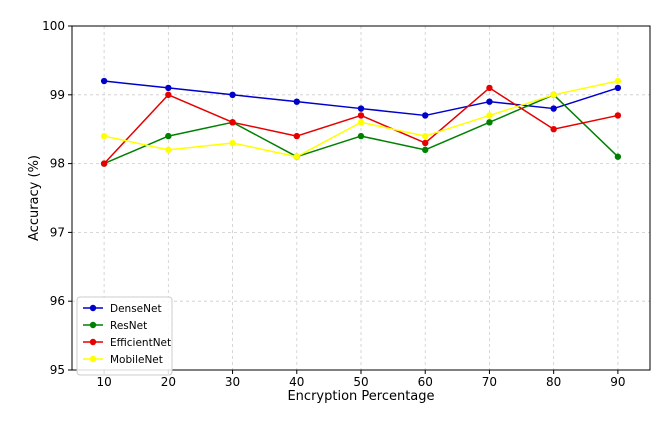 This screenshot has height=428, width=670. What do you see at coordinates (296, 382) in the screenshot?
I see `x-tick-label: 40` at bounding box center [296, 382].